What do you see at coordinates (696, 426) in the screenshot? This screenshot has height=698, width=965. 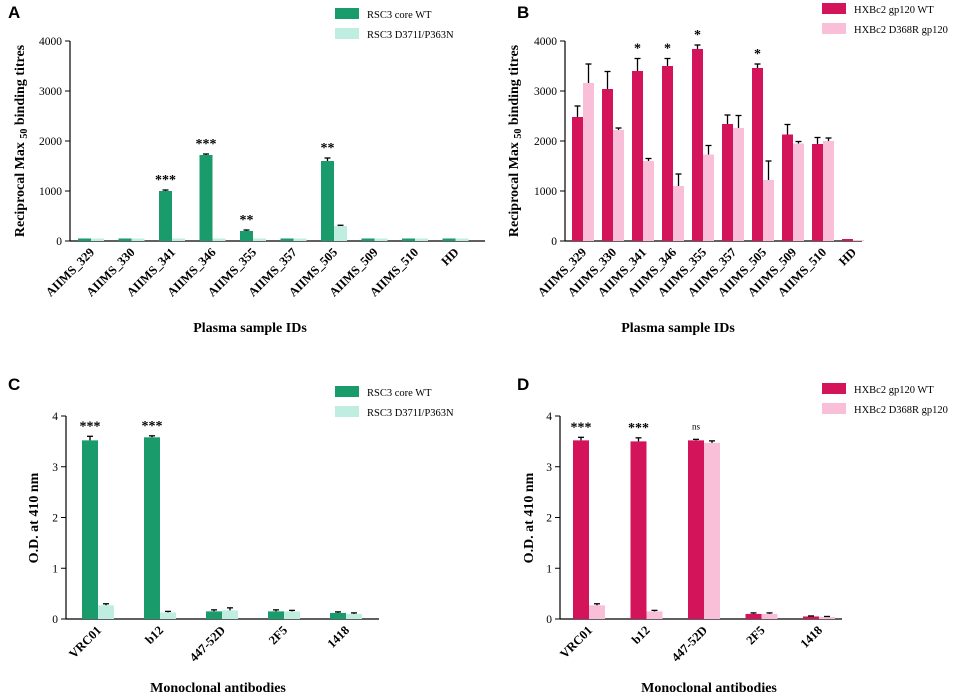 I see `significance-annotation: ns` at bounding box center [696, 426].